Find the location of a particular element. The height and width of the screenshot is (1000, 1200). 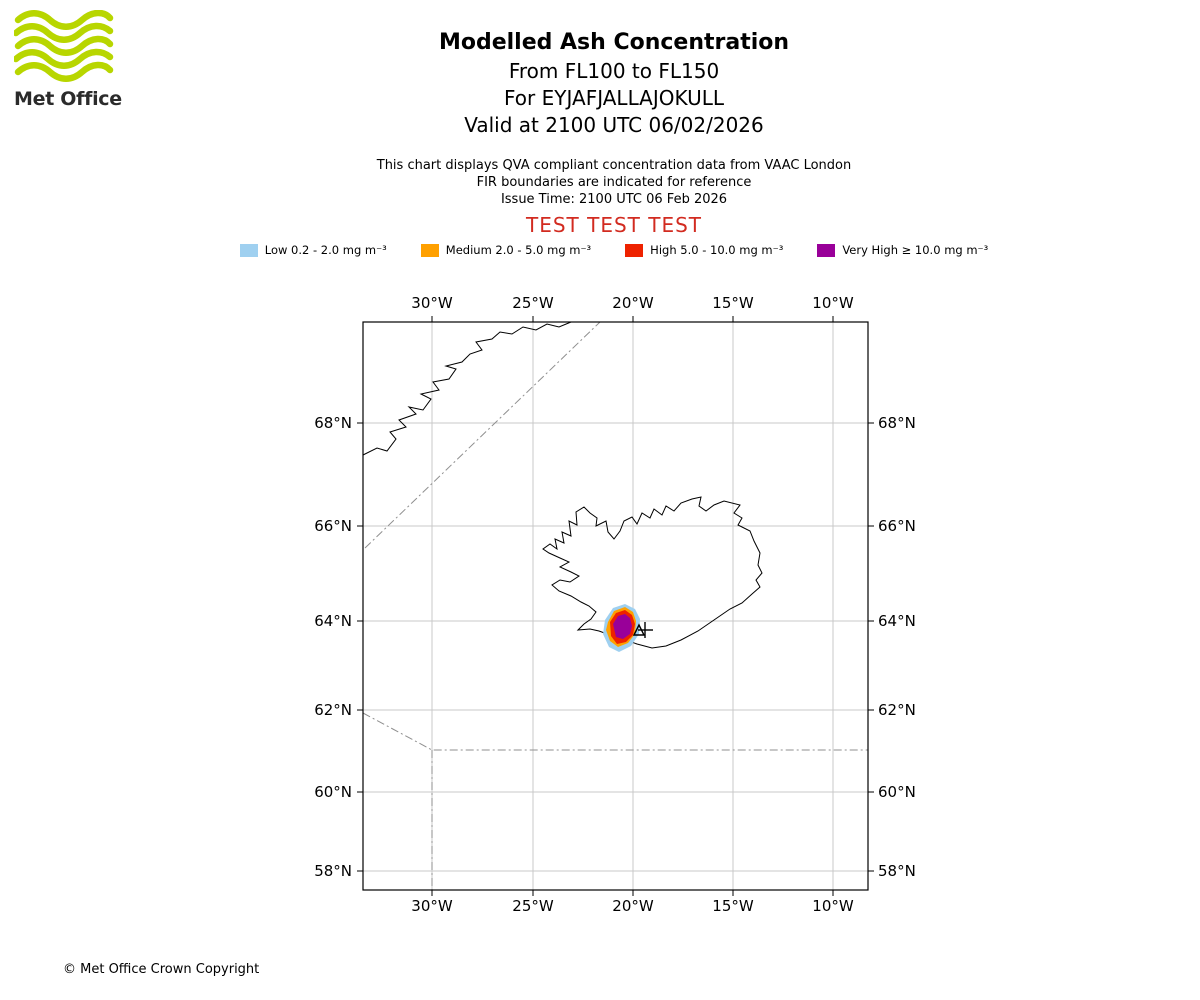

lat-label-left: 60°N is located at coordinates (333, 792).